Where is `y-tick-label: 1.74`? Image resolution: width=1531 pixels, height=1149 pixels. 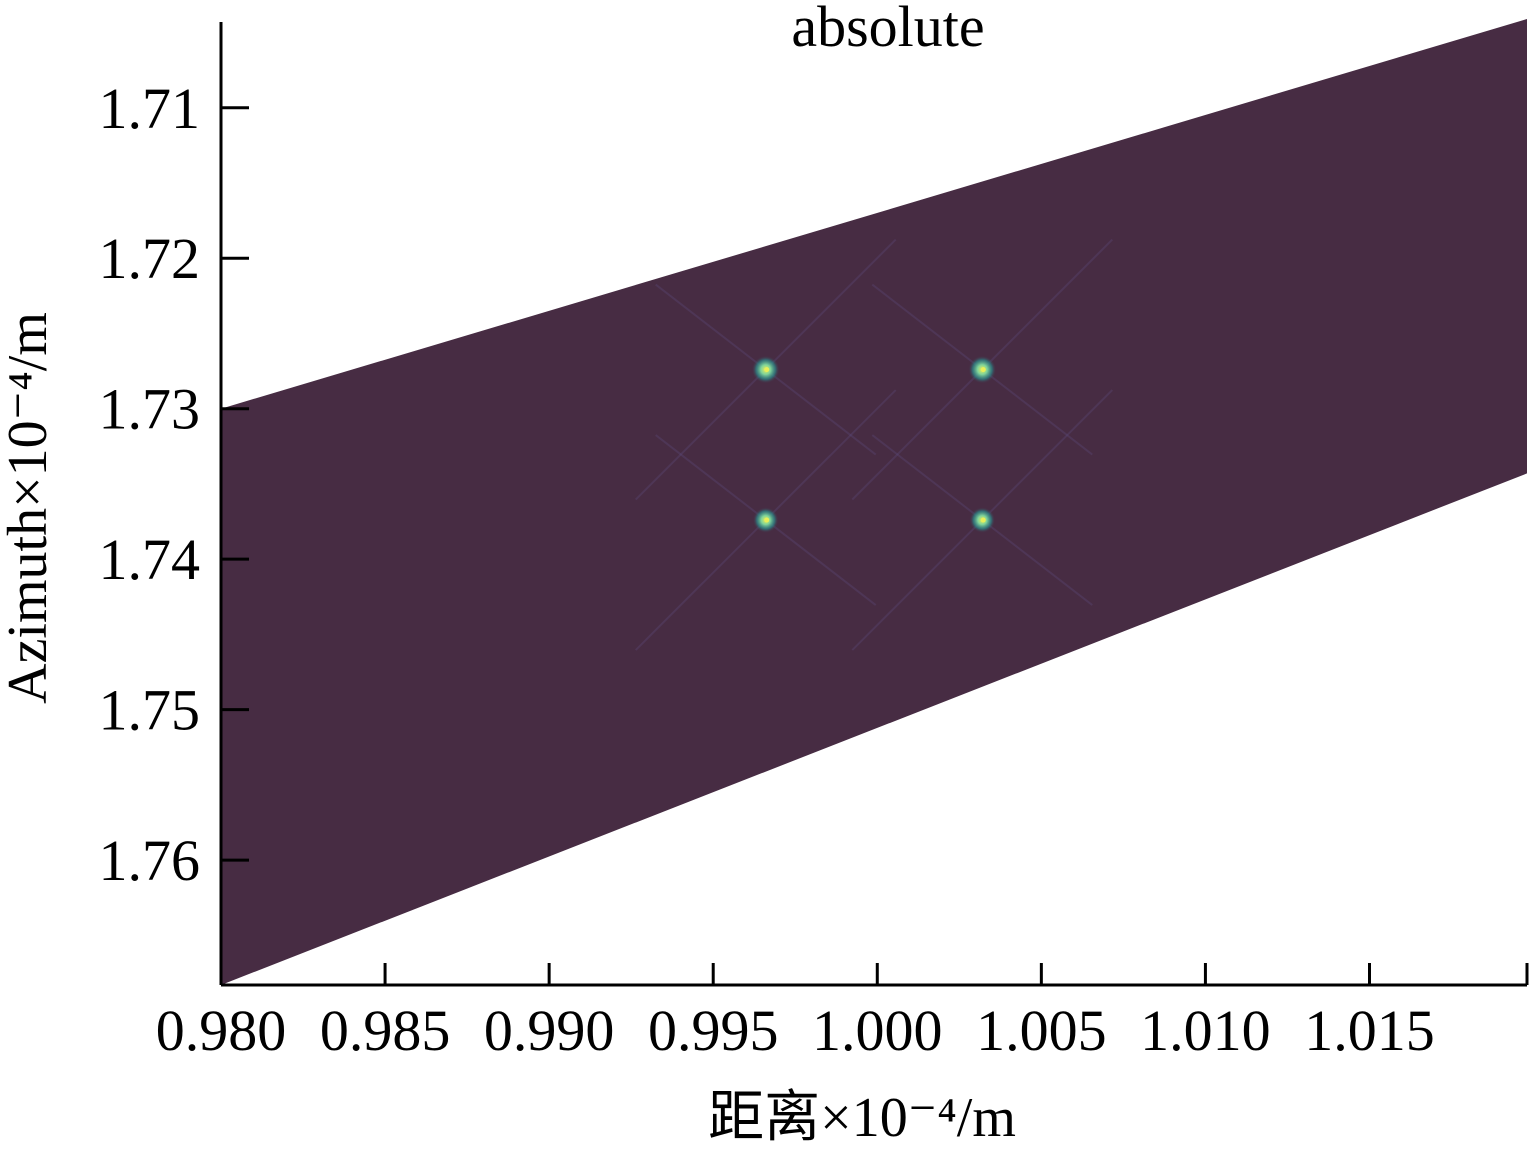 y-tick-label: 1.74 is located at coordinates (150, 559).